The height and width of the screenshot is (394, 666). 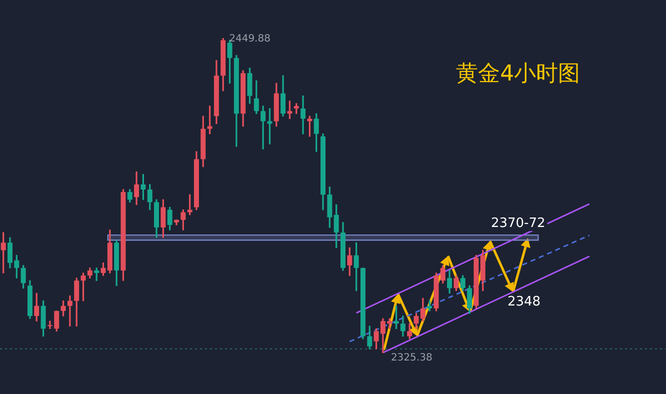 I want to click on band-label: 2370-72, so click(x=518, y=223).